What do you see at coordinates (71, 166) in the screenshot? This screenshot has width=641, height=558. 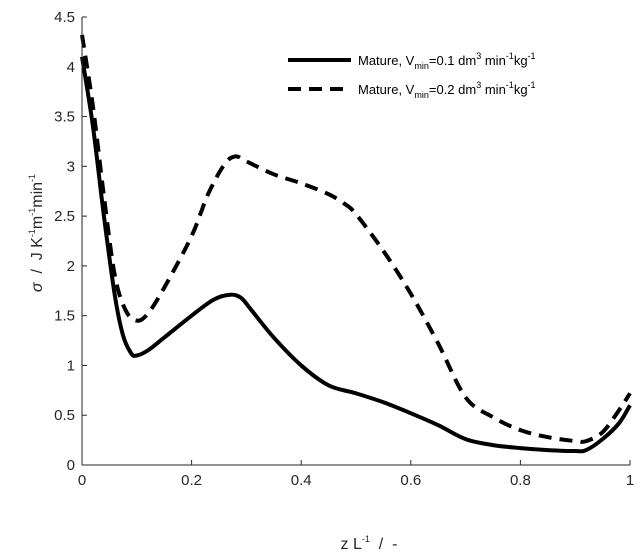 I see `y-tick-label: 3` at bounding box center [71, 166].